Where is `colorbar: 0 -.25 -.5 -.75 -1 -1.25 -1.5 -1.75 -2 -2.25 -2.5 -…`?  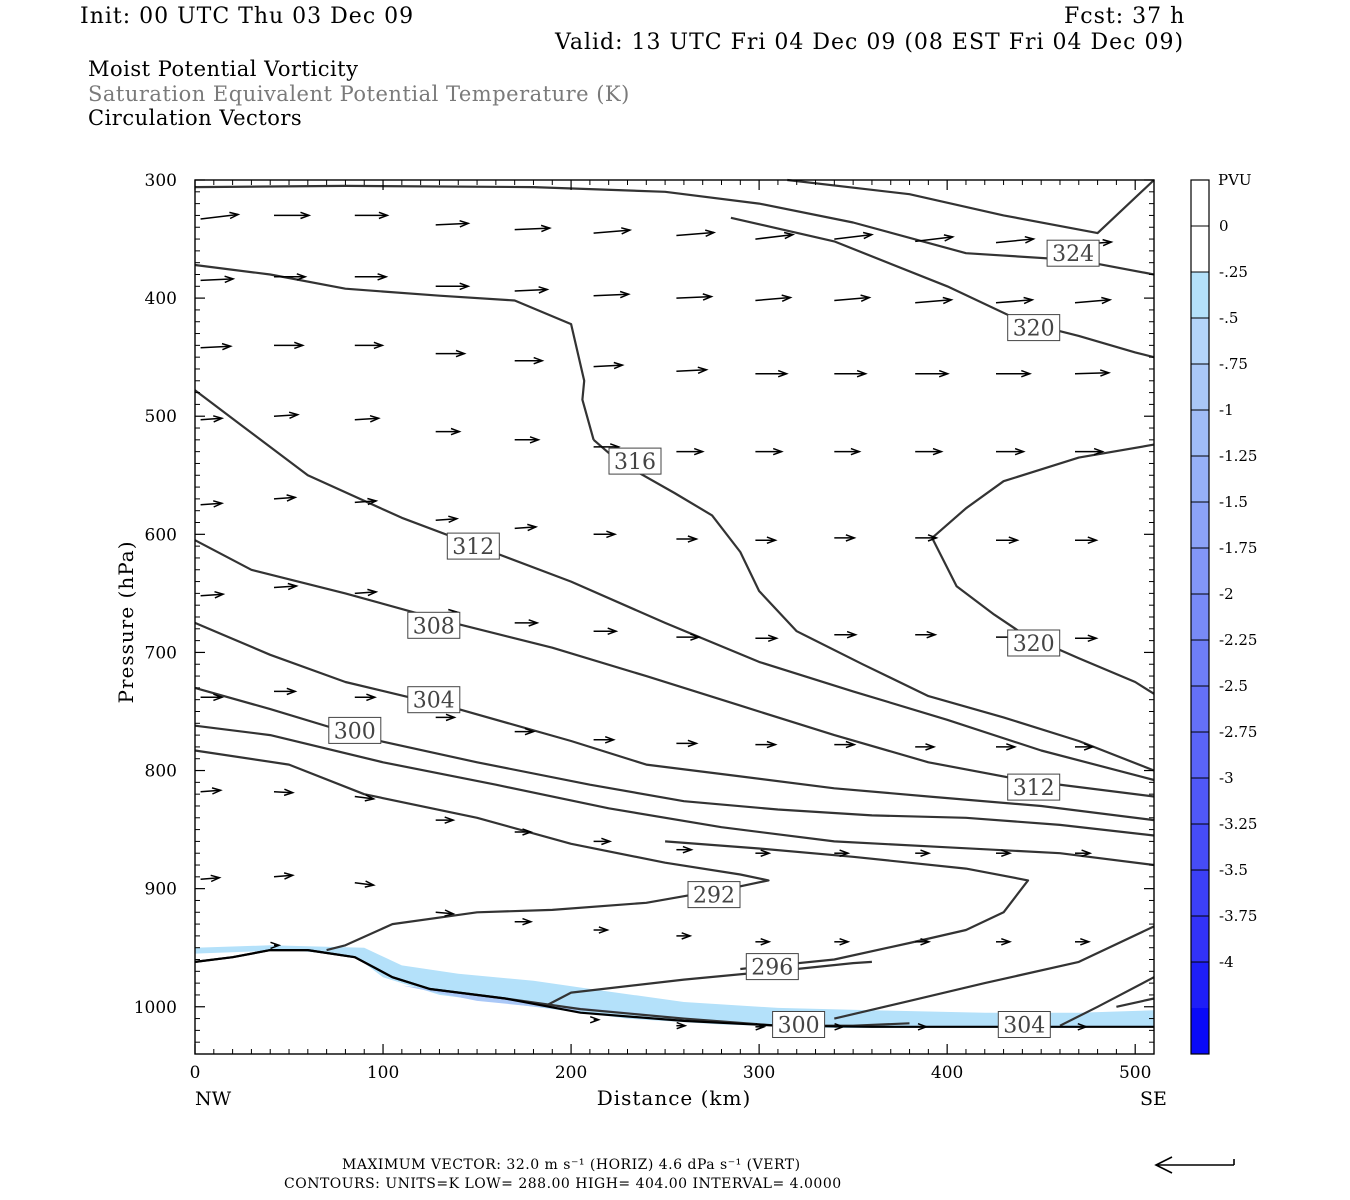
colorbar: 0 -.25 -.5 -.75 -1 -1.25 -1.5 -1.75 -2 -2.25 -2.5 -… is located at coordinates (1223, 617).